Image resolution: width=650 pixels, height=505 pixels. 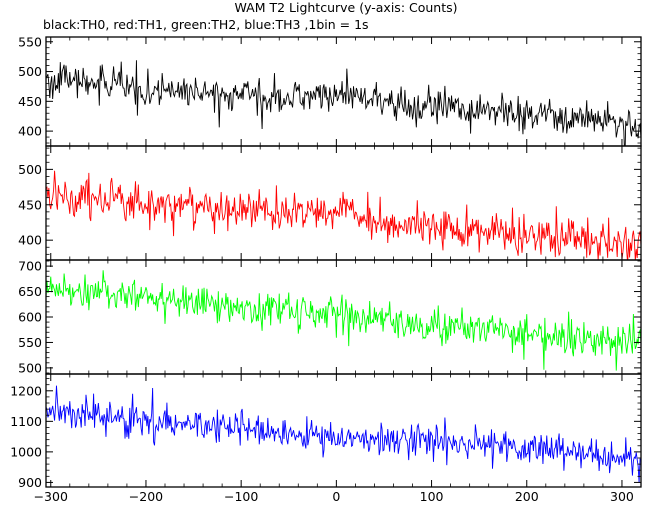 I want to click on y-tick-label: 1200, so click(x=26, y=390).